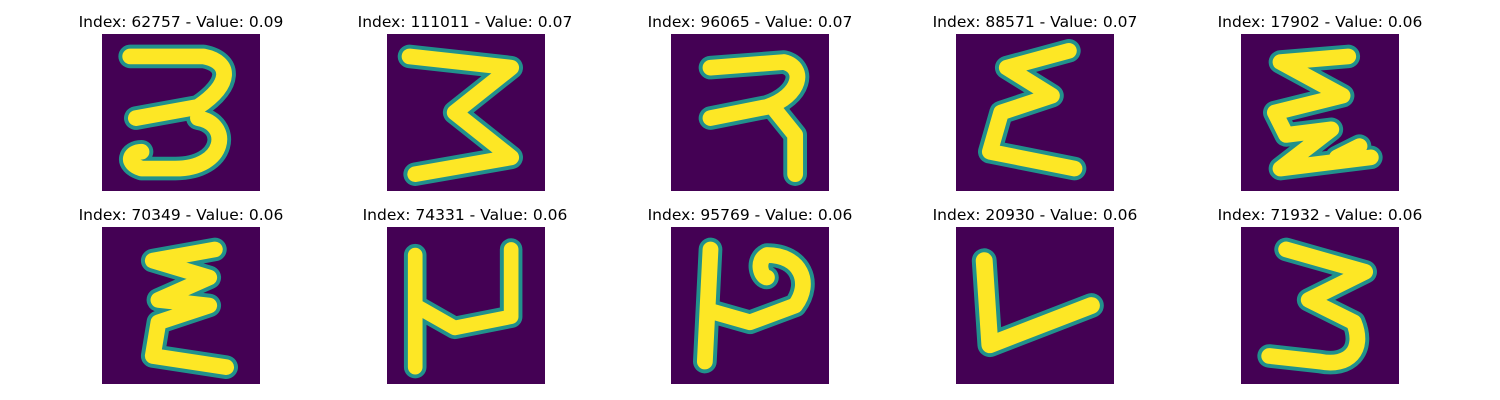 This screenshot has height=400, width=1500. What do you see at coordinates (1320, 215) in the screenshot?
I see `panel-title: Index: 71932 - Value: 0.06` at bounding box center [1320, 215].